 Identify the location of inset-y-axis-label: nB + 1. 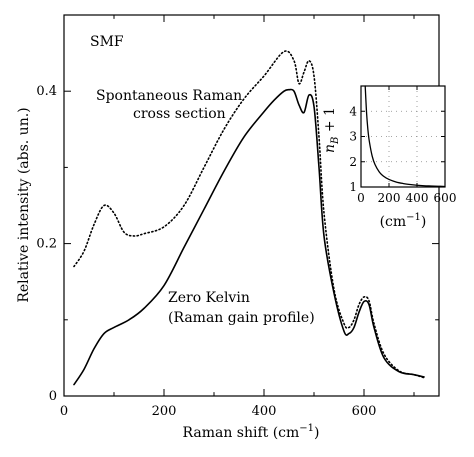
(331, 130).